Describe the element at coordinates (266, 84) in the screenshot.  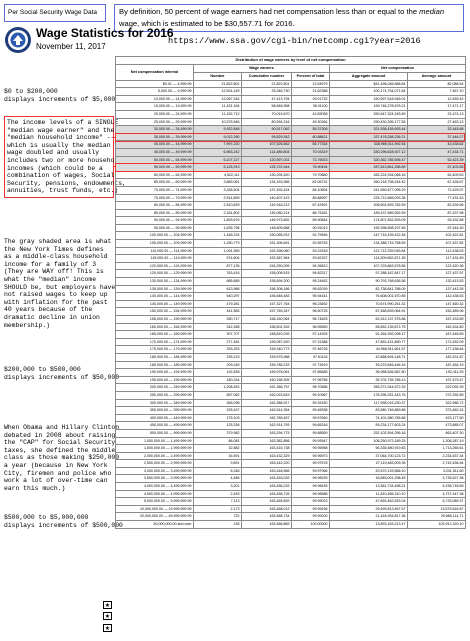
I see `table-cell: 21,822,801` at that location.